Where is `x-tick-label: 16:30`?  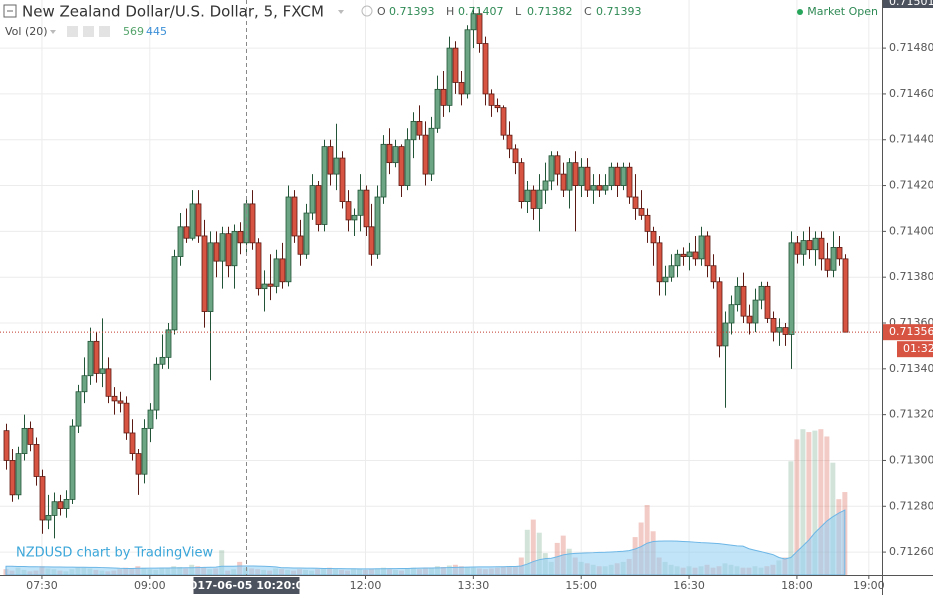
x-tick-label: 16:30 is located at coordinates (689, 585).